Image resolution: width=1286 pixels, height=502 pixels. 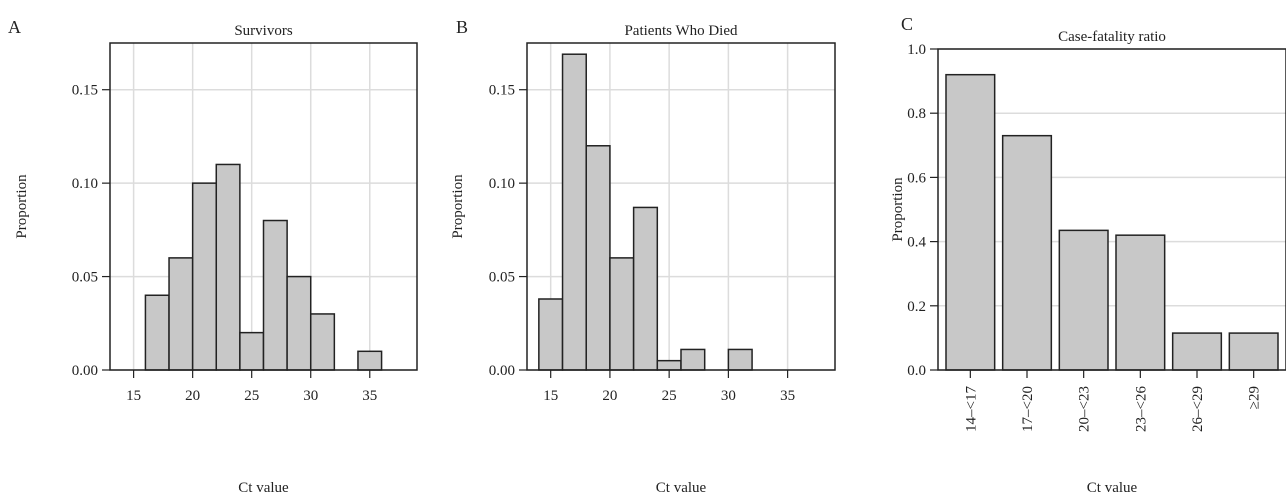 What do you see at coordinates (1141, 409) in the screenshot?
I see `x-tick-label-c-3: 23–<26` at bounding box center [1141, 409].